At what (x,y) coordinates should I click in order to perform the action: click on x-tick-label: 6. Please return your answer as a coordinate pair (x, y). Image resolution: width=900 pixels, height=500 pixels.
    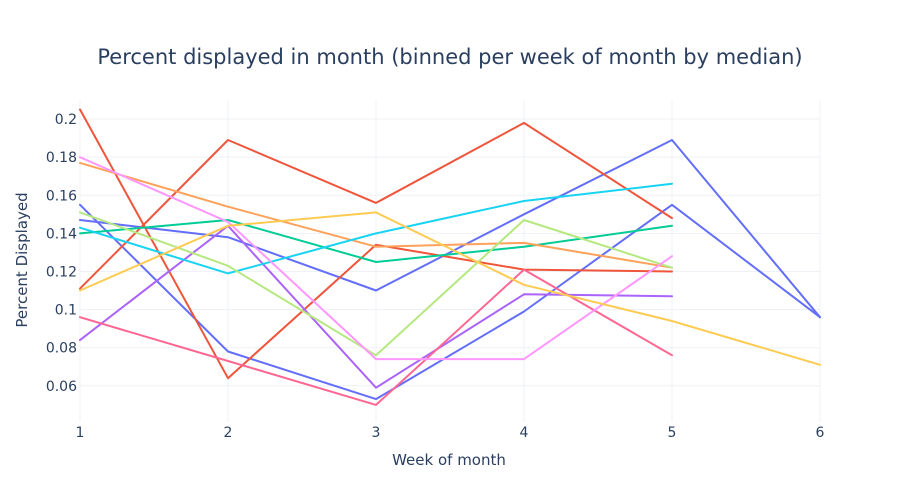
    Looking at the image, I should click on (820, 433).